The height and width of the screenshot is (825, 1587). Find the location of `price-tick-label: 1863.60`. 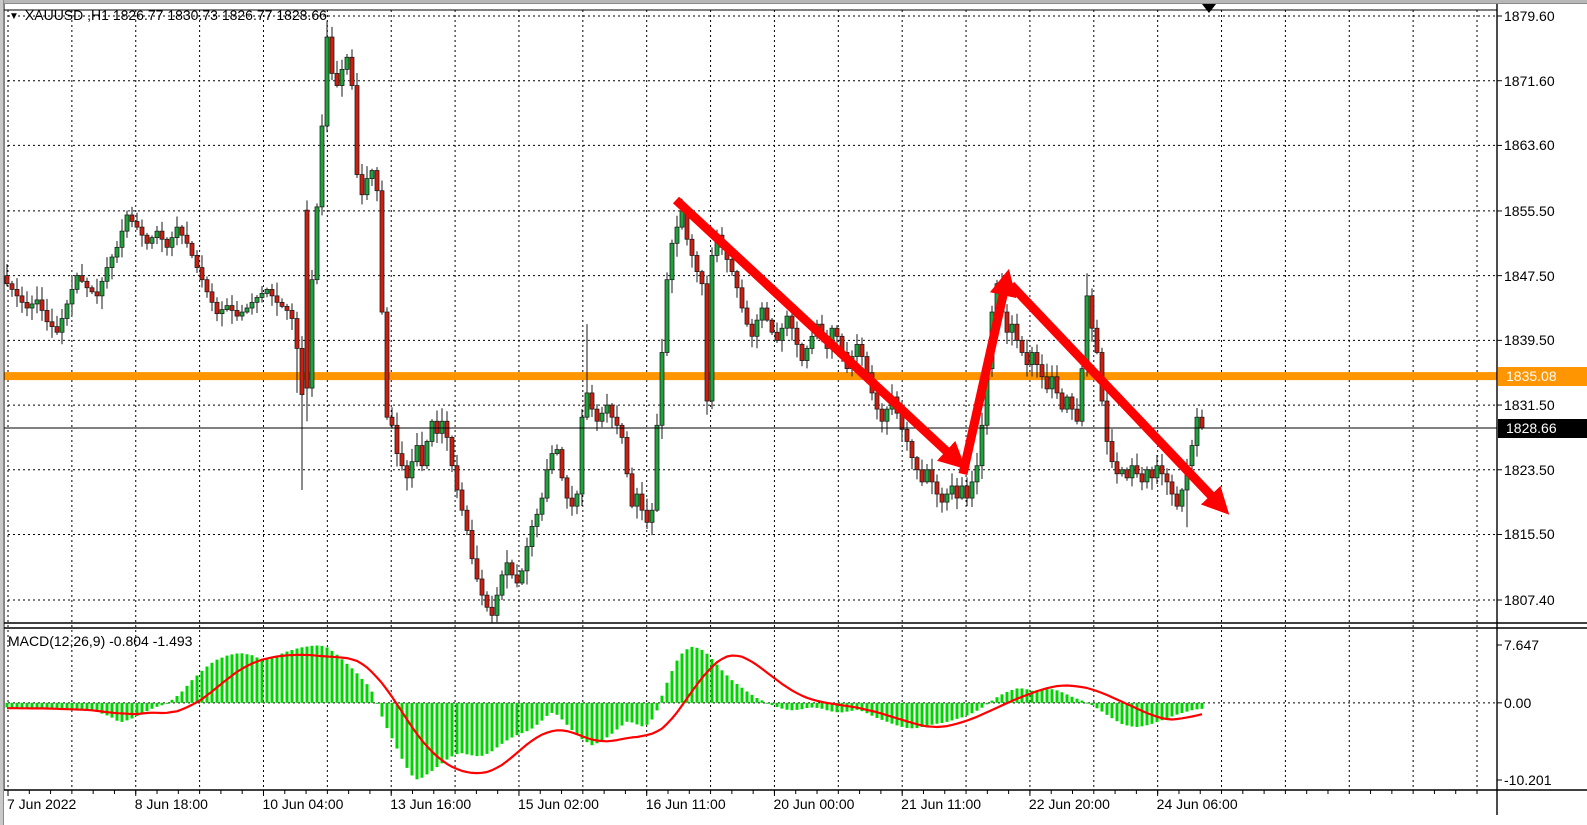

price-tick-label: 1863.60 is located at coordinates (1529, 145).